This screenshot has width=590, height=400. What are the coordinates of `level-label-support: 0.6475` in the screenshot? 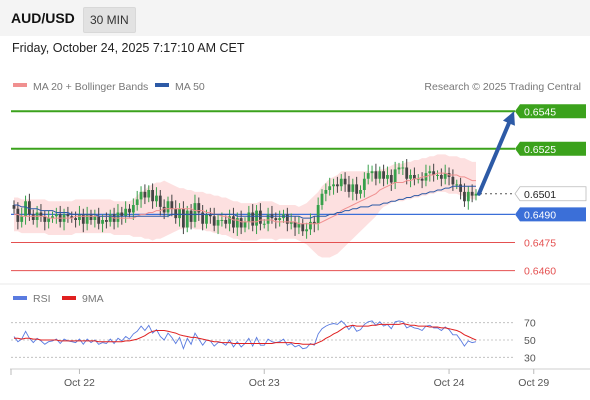 It's located at (540, 244).